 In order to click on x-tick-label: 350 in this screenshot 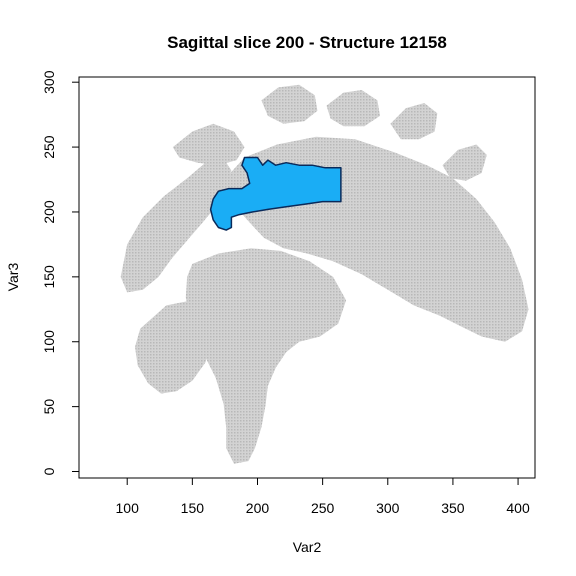, I will do `click(453, 508)`.